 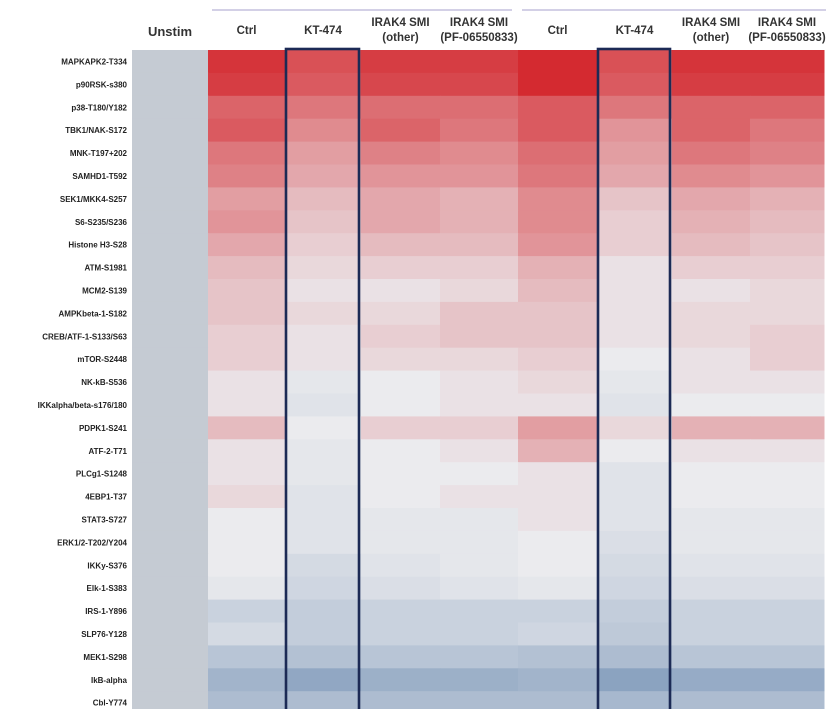 What do you see at coordinates (104, 382) in the screenshot?
I see `row-label: NK-kB-S536` at bounding box center [104, 382].